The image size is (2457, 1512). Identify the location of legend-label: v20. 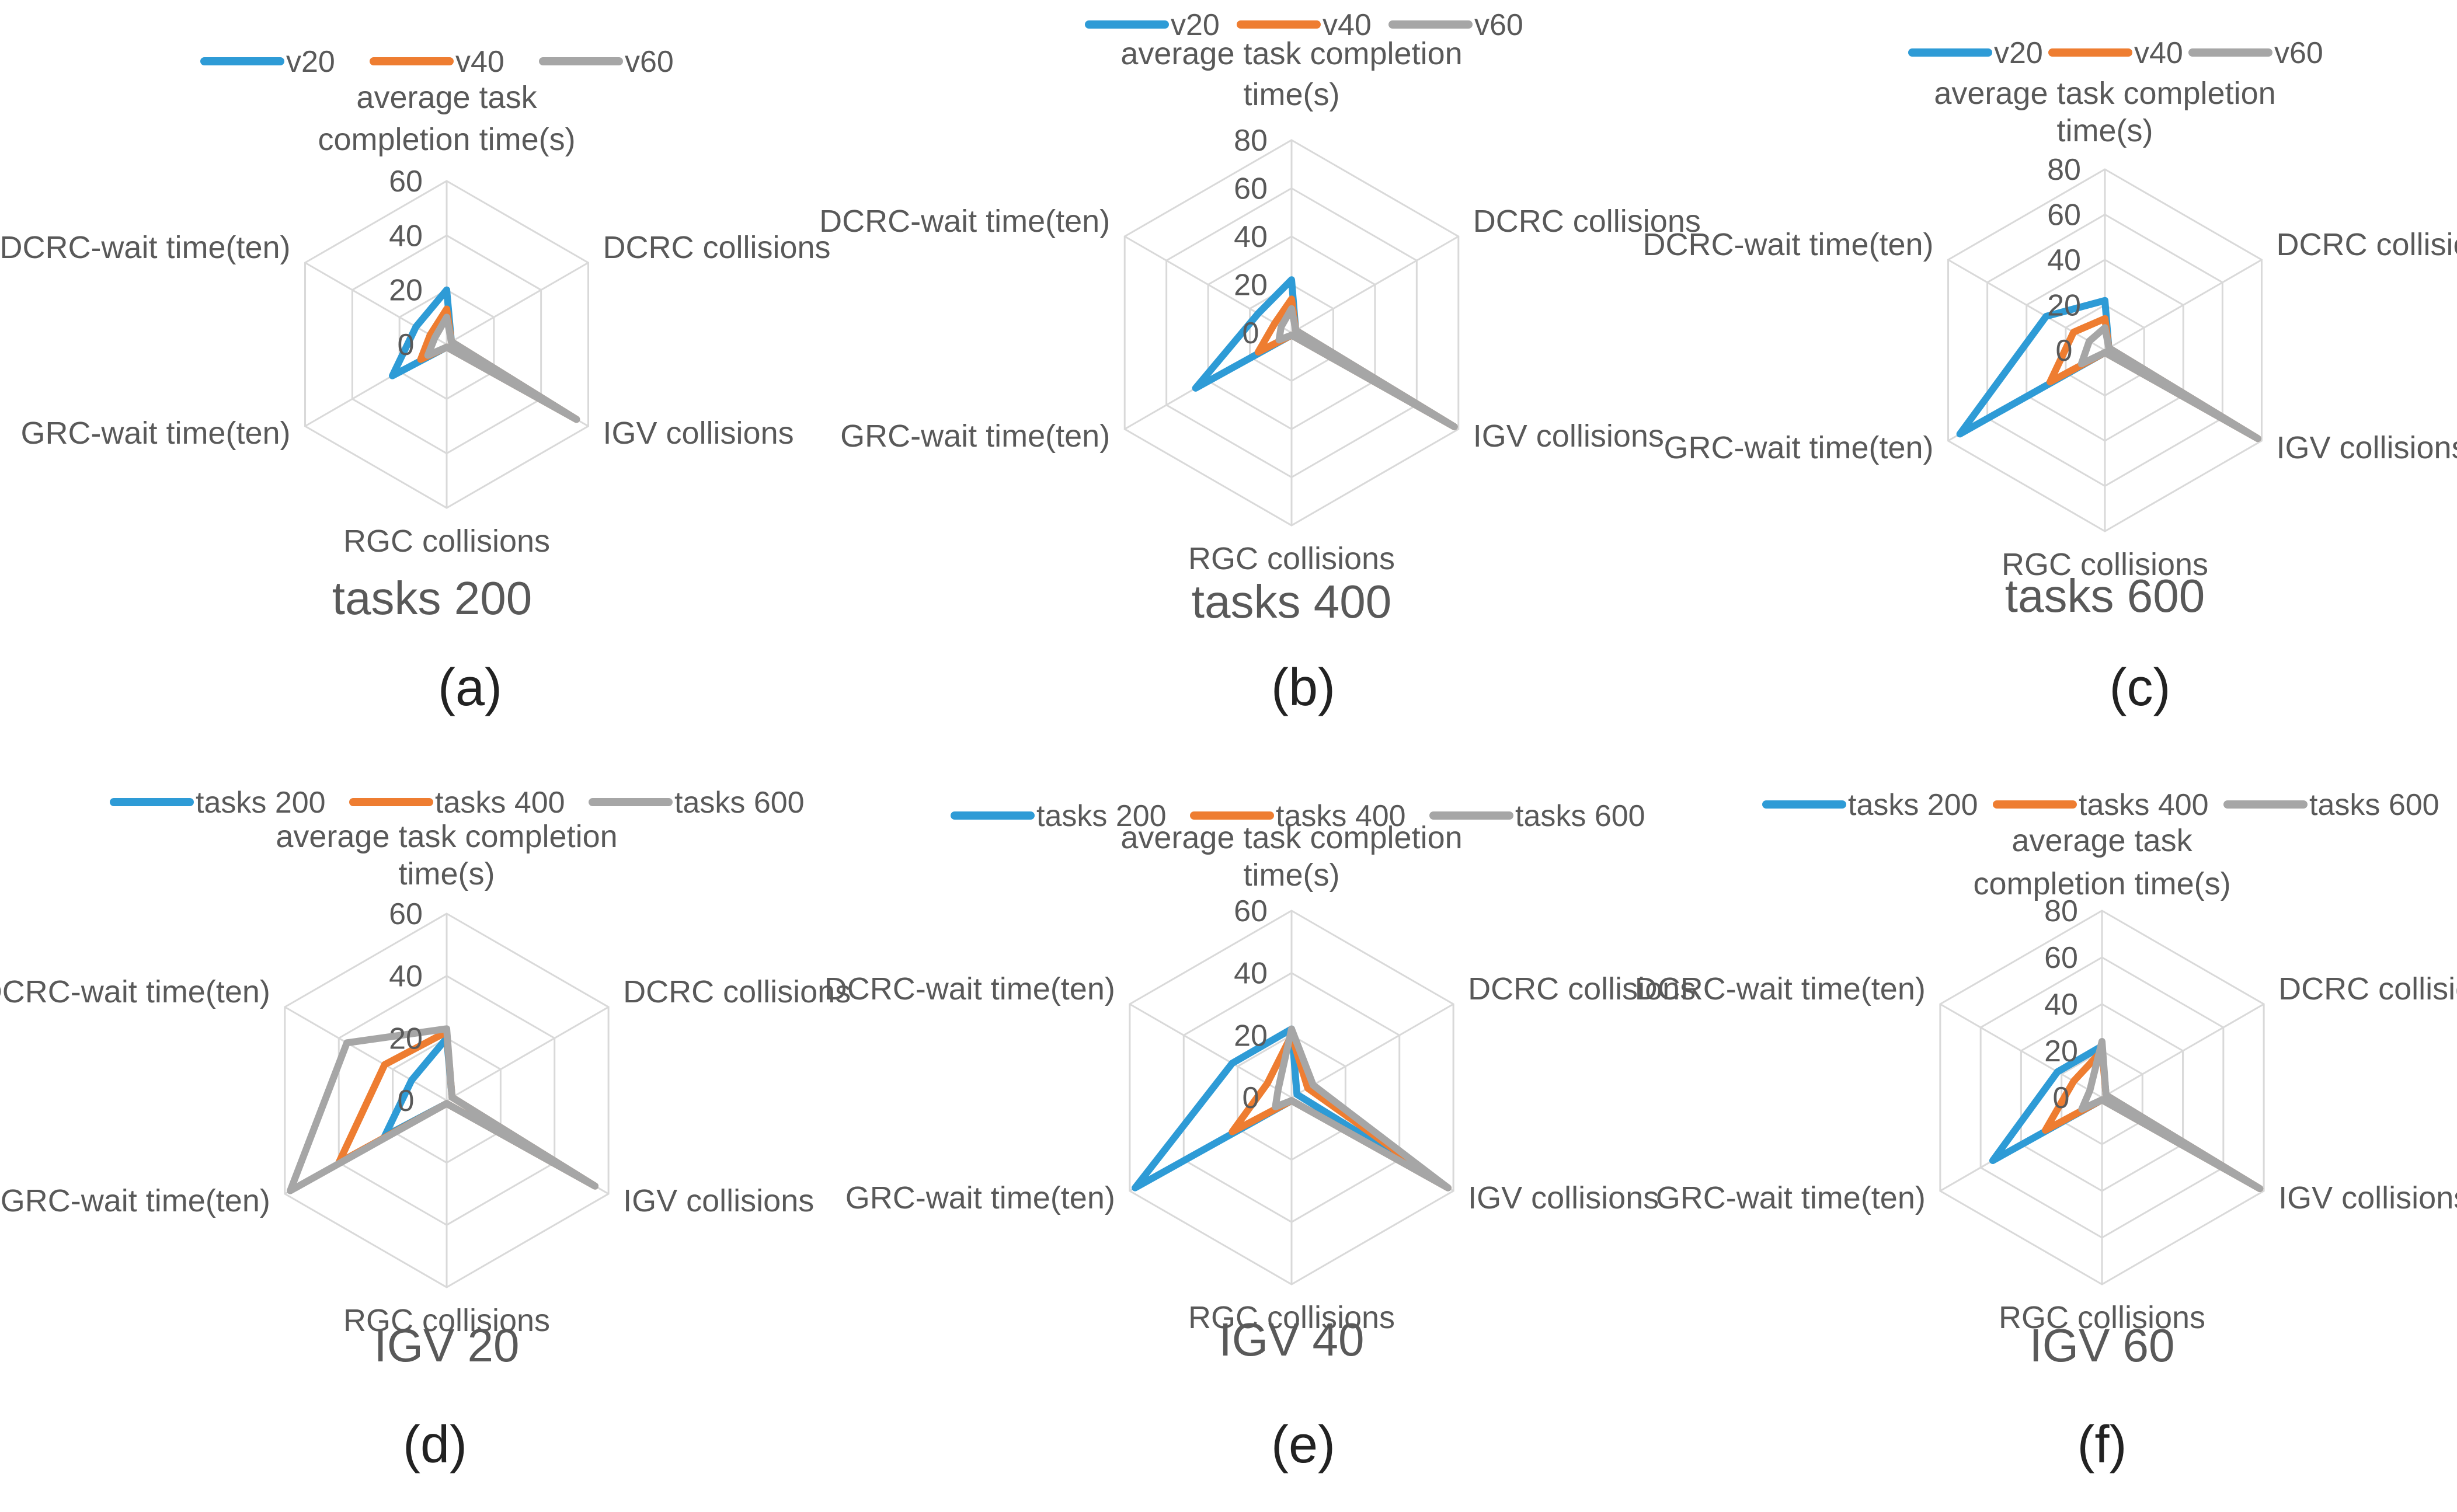
(310, 62).